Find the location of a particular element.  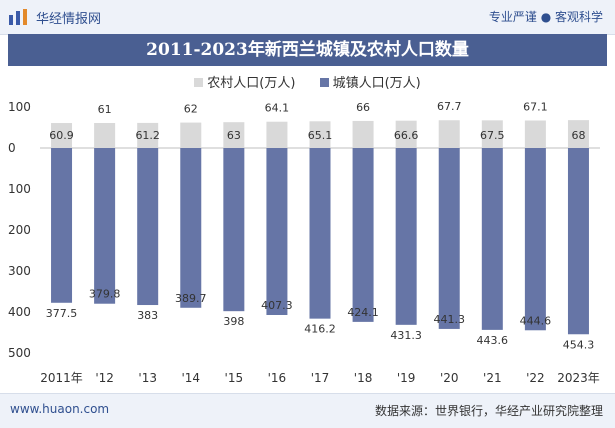

rural-data-label: 65.1 is located at coordinates (320, 135).